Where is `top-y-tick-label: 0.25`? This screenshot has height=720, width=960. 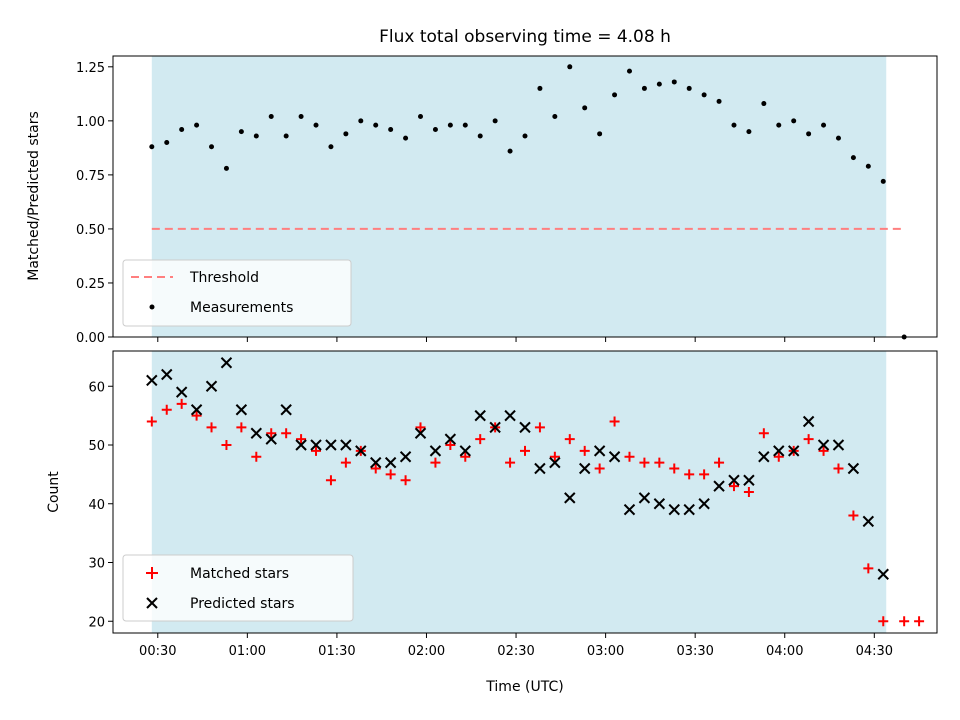 top-y-tick-label: 0.25 is located at coordinates (90, 284).